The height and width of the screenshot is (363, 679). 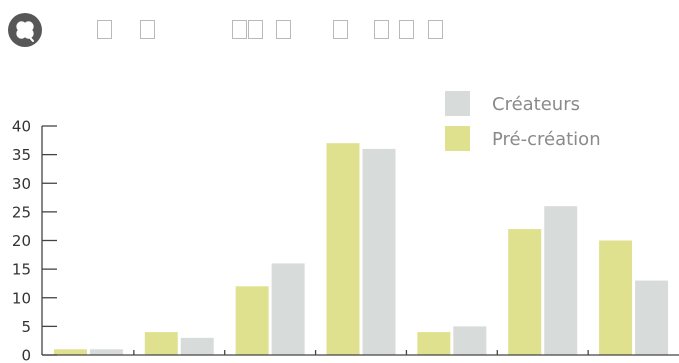 What do you see at coordinates (21, 270) in the screenshot?
I see `y-tick-label: 15` at bounding box center [21, 270].